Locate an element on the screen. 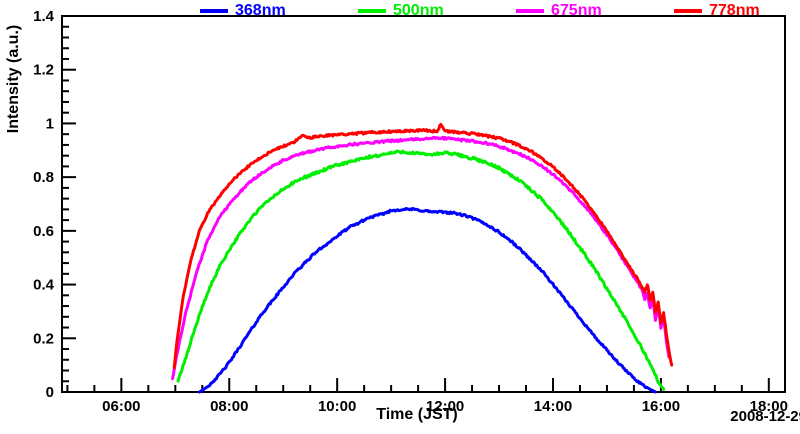  legend-item-368nm: 368nm is located at coordinates (243, 11).